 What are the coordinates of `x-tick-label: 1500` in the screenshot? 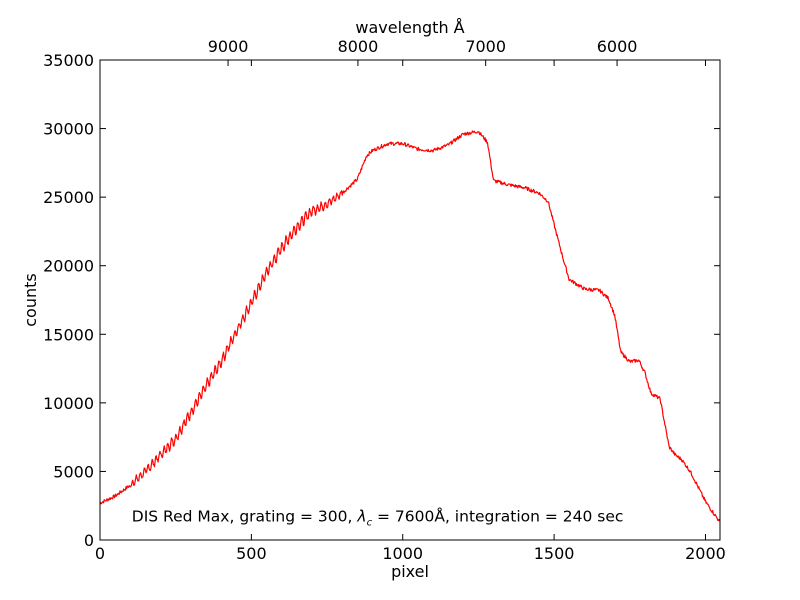 It's located at (554, 553).